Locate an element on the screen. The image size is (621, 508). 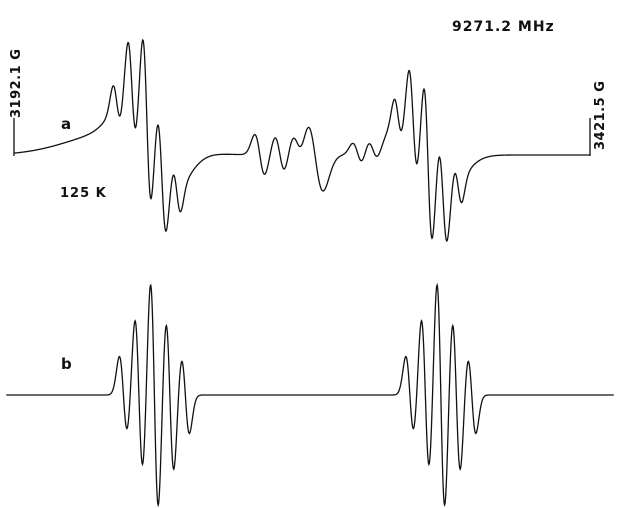
spectrum-b-tag: b is located at coordinates (66, 364).